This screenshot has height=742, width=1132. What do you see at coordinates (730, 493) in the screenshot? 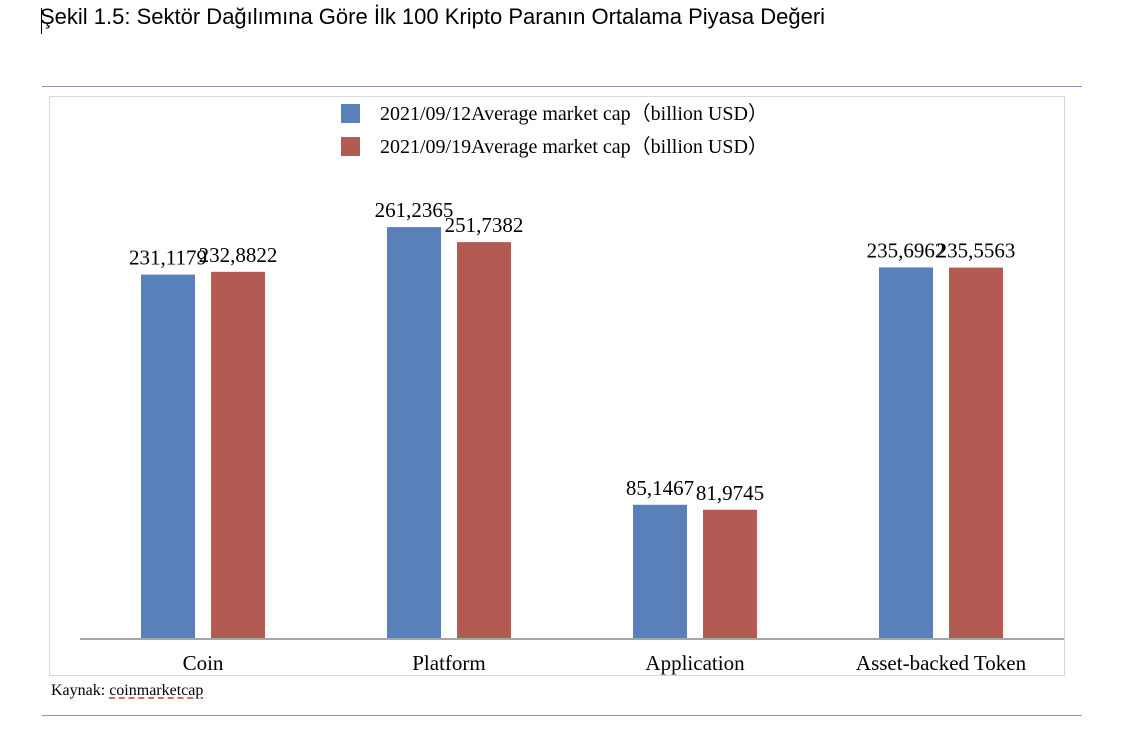
I see `value-label: 81,9745` at bounding box center [730, 493].